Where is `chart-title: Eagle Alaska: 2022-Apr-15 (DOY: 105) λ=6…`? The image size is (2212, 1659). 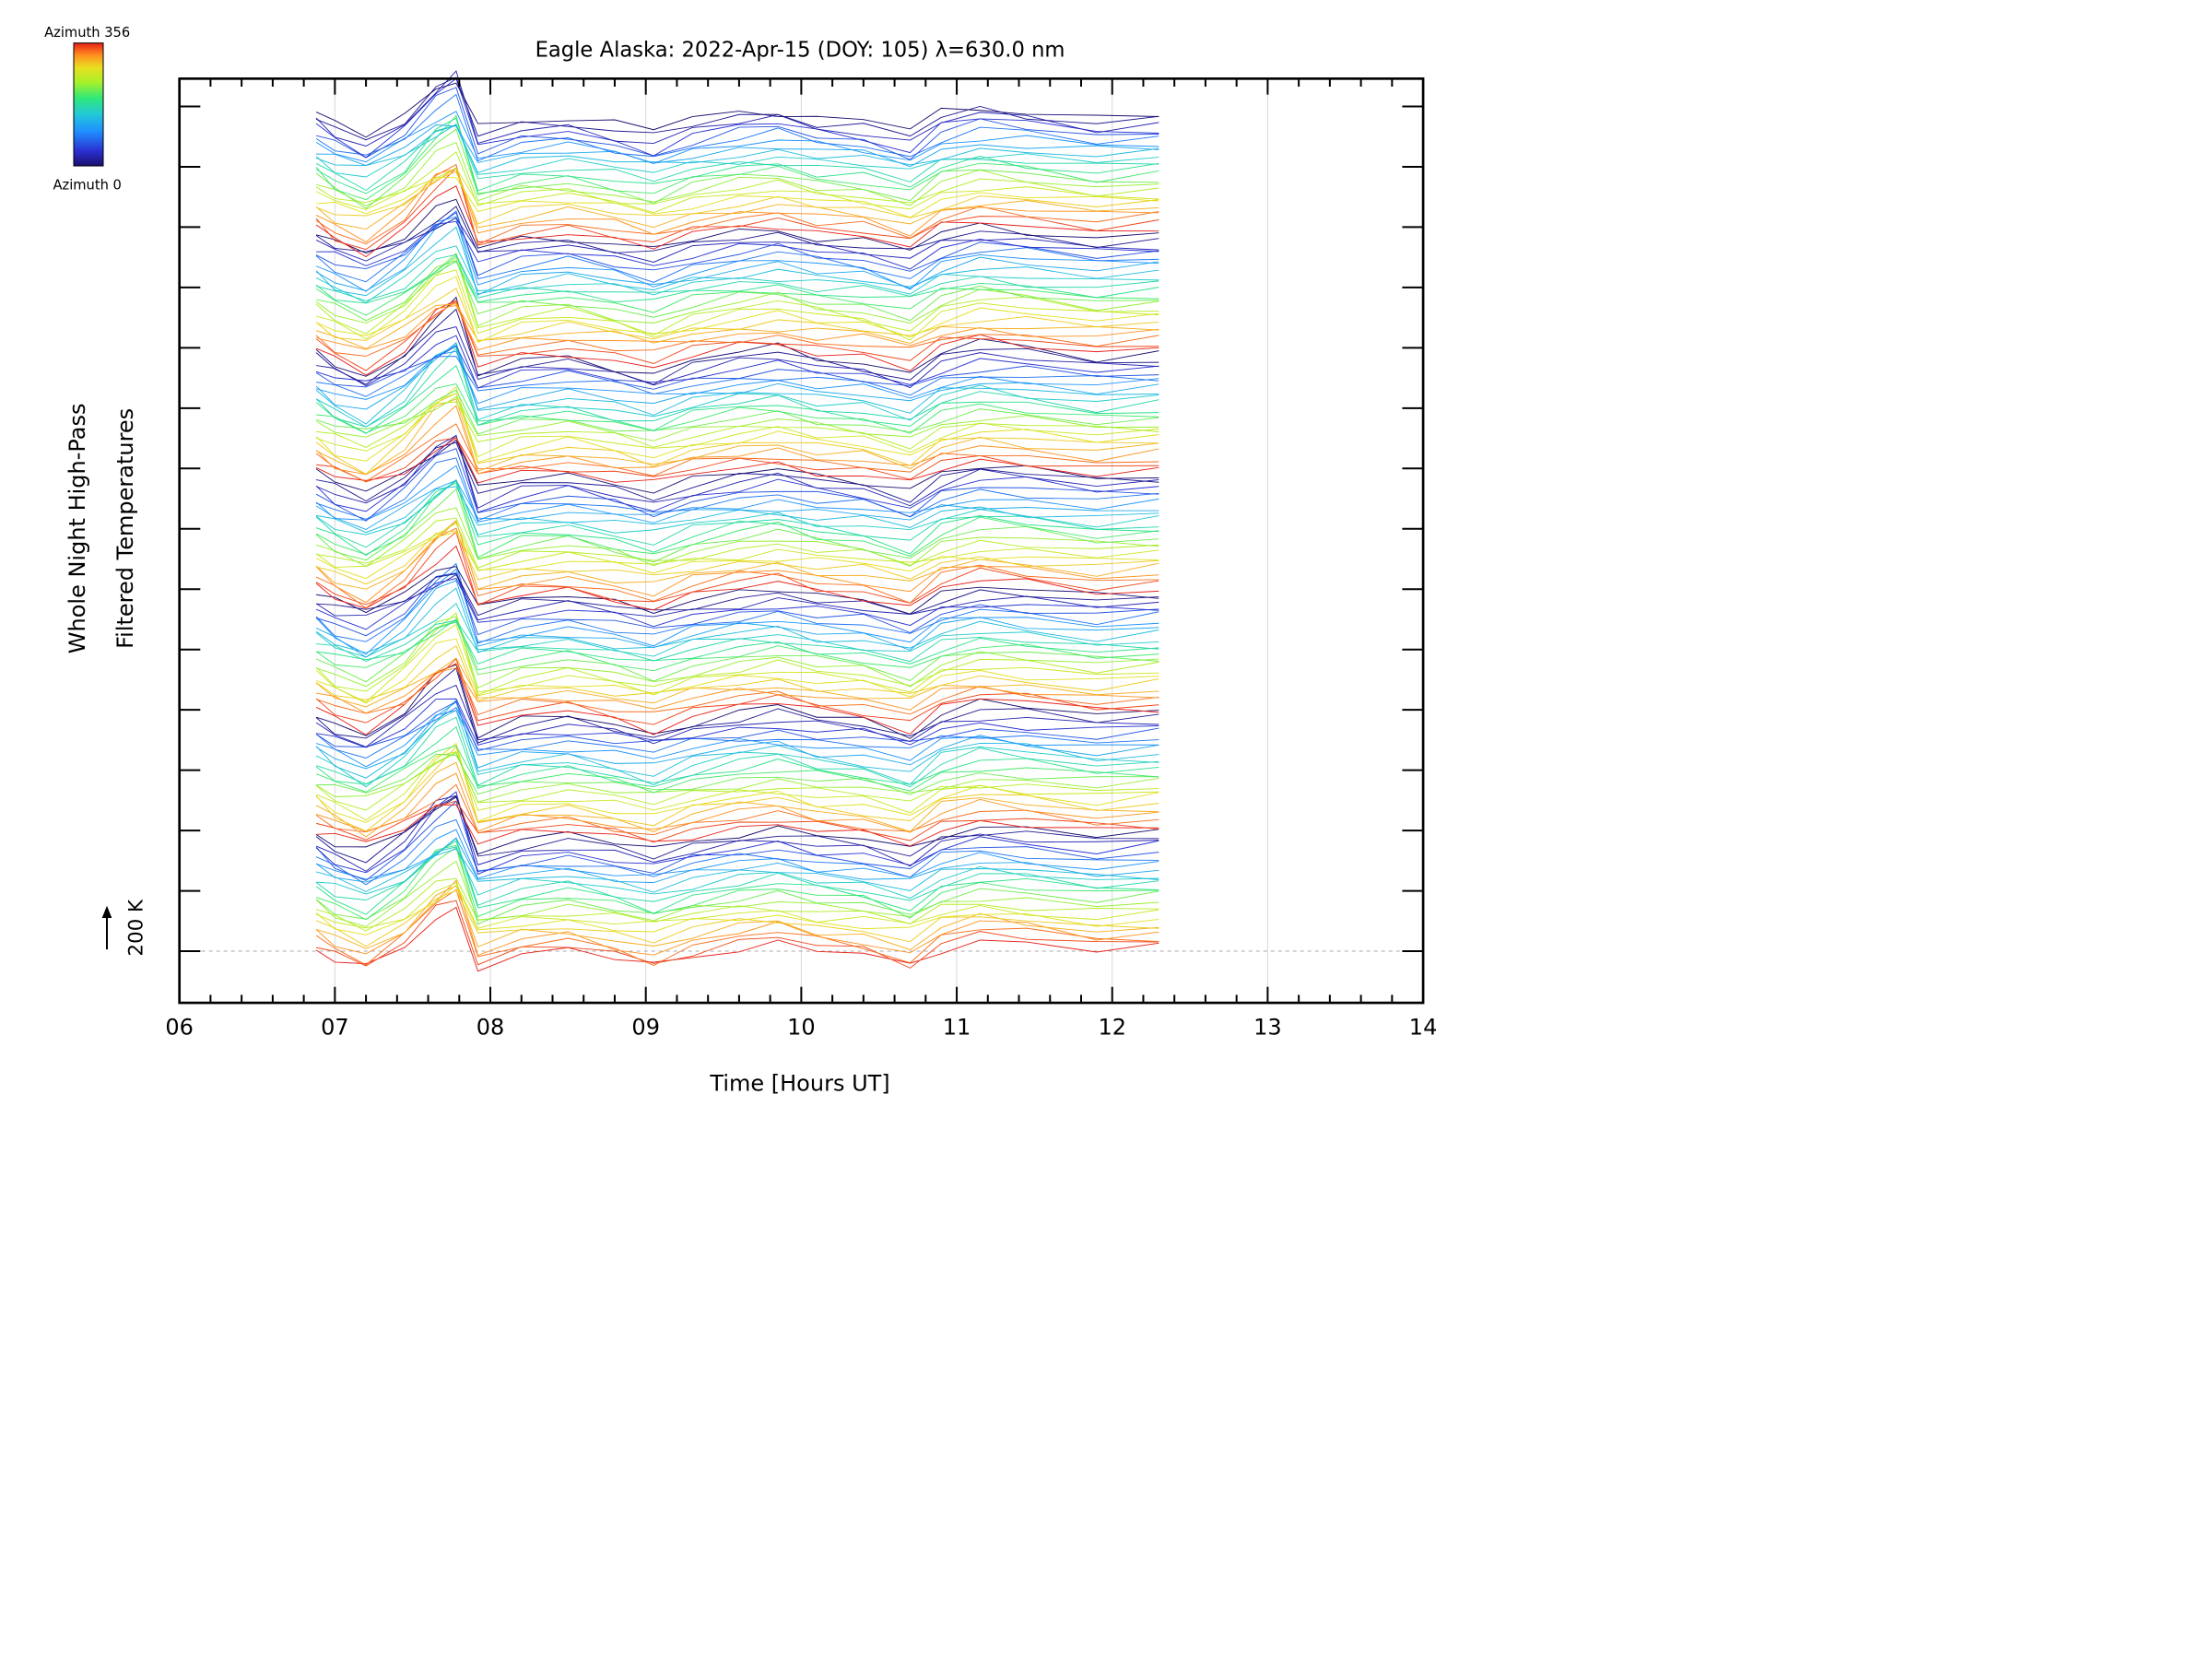
chart-title: Eagle Alaska: 2022-Apr-15 (DOY: 105) λ=6… is located at coordinates (800, 50).